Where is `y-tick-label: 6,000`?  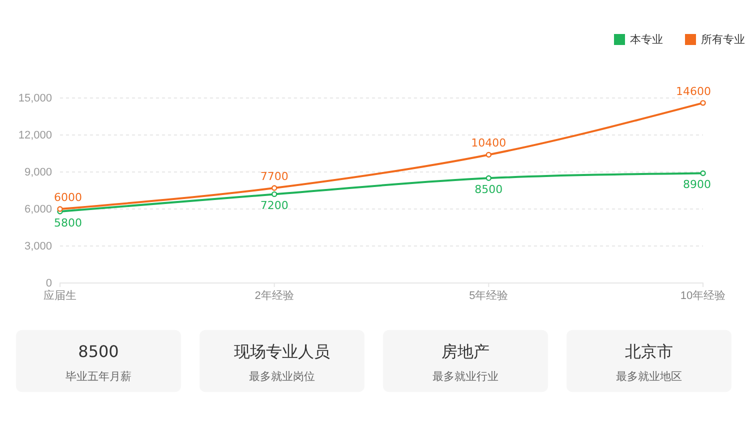
y-tick-label: 6,000 is located at coordinates (38, 210).